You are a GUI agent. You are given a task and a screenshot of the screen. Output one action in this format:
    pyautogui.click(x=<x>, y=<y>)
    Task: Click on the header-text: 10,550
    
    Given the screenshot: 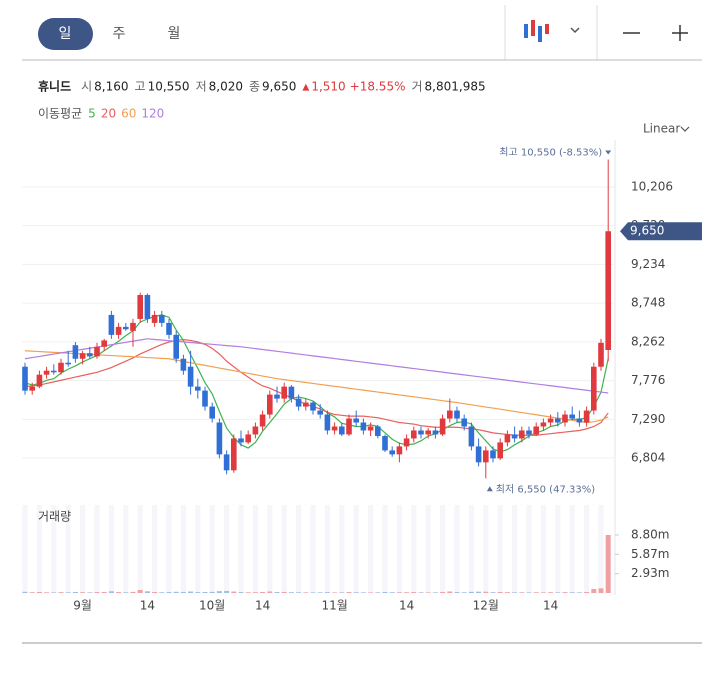 What is the action you would take?
    pyautogui.click(x=169, y=87)
    